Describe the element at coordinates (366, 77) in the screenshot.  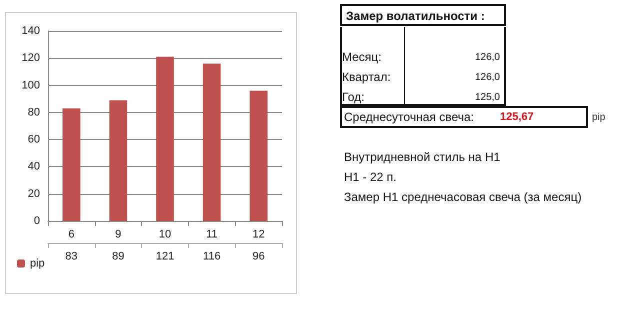
I see `text: Квартал:` at that location.